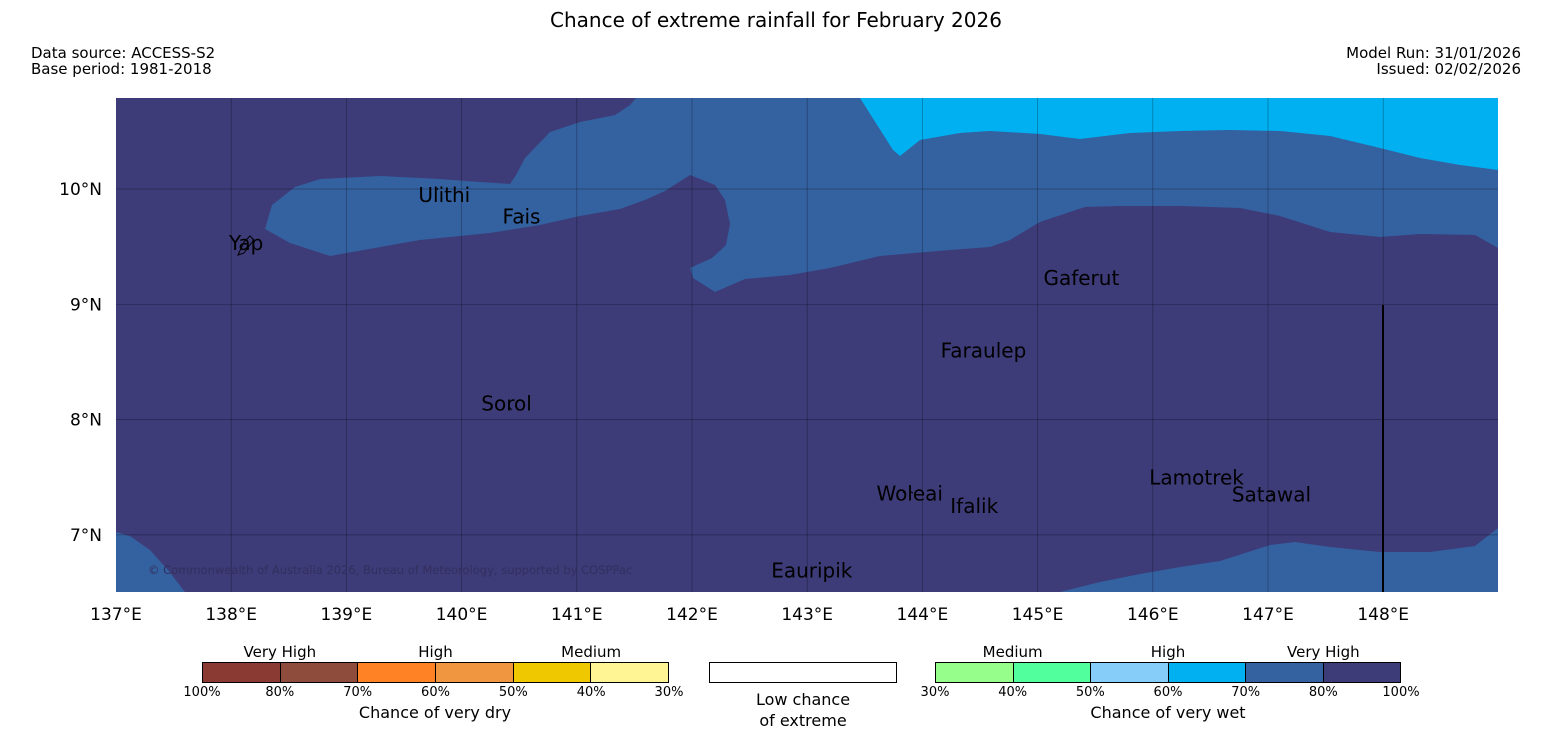  I want to click on place-label-eauripik: Eauripik, so click(812, 571).